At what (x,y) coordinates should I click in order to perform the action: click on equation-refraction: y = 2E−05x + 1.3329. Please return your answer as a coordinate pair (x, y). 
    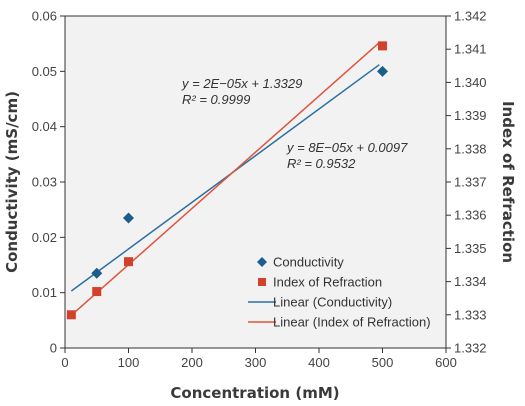
    Looking at the image, I should click on (241, 83).